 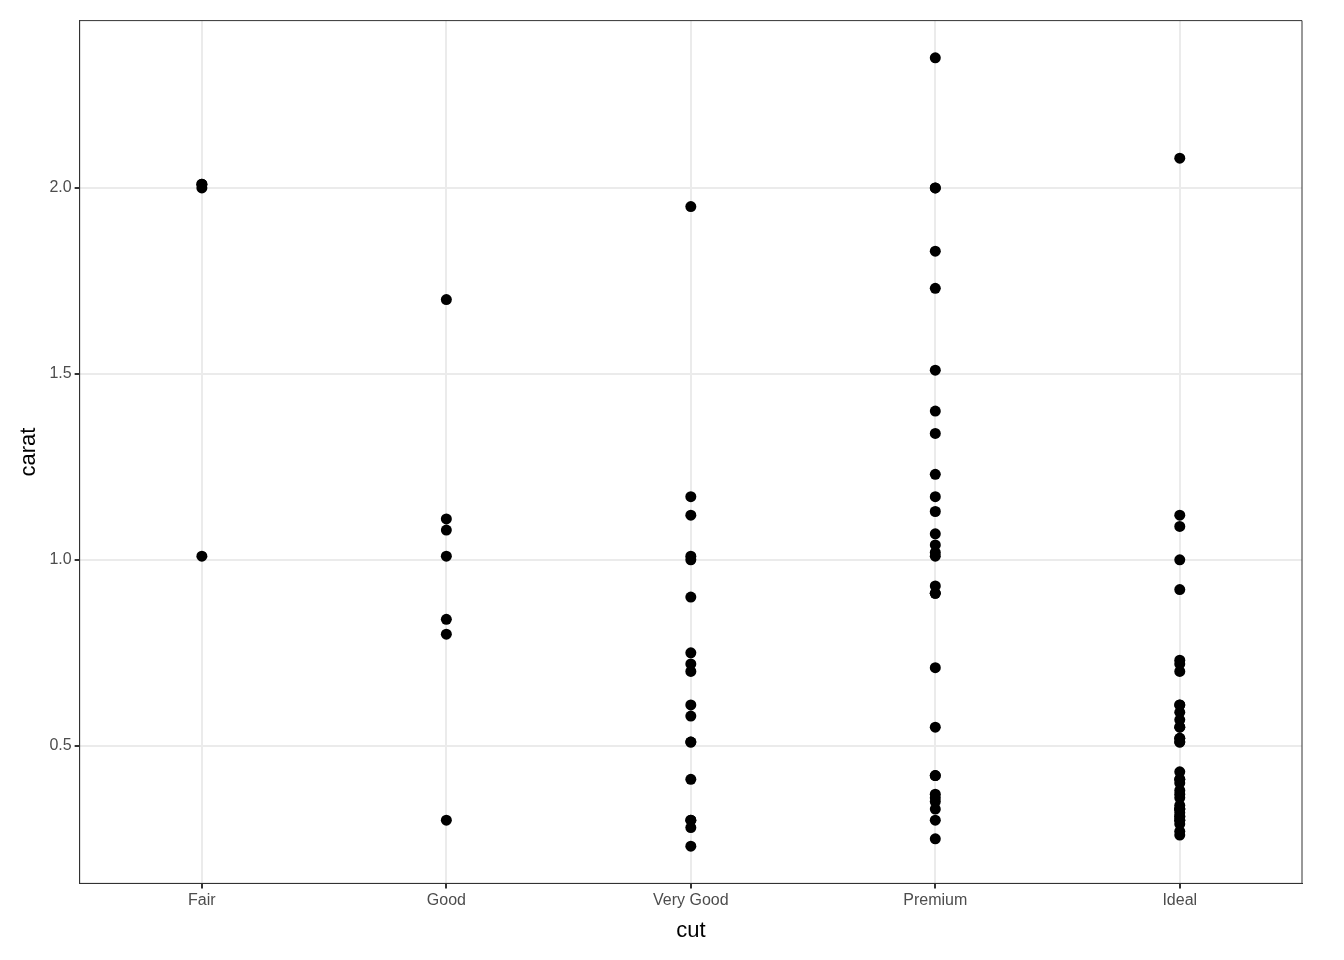 What do you see at coordinates (691, 900) in the screenshot?
I see `x-tick-label: Very Good` at bounding box center [691, 900].